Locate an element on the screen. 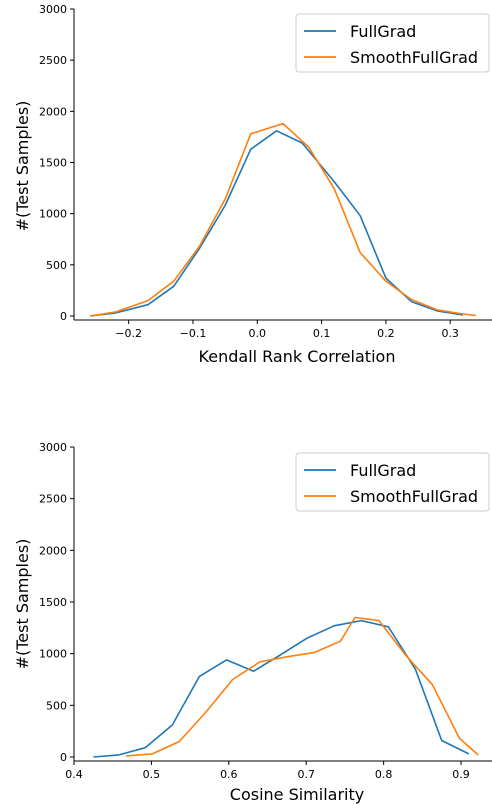 The image size is (492, 805). series-line-smoothfullgrad is located at coordinates (302, 686).